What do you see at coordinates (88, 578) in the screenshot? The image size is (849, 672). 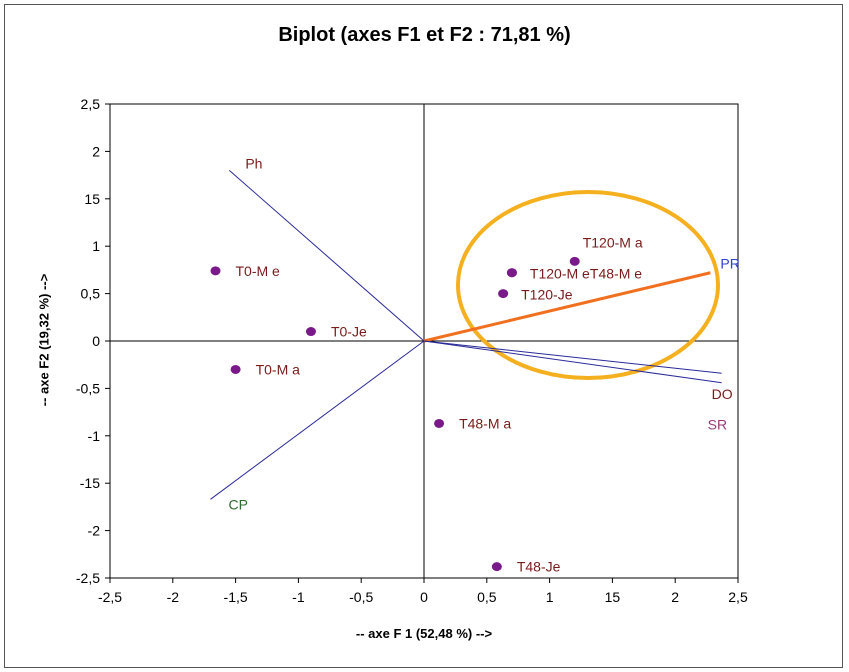 I see `y-tick-label: -2,5` at bounding box center [88, 578].